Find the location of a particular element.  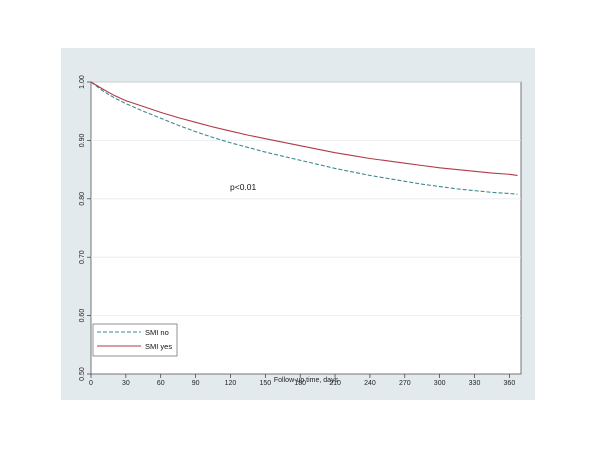

legend: SMI no SMI yes is located at coordinates (135, 340).